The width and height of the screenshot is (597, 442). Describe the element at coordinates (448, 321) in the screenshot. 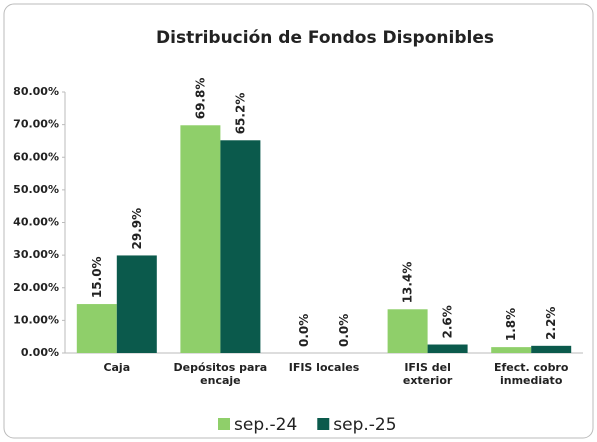

I see `value-label: 2.6%` at that location.